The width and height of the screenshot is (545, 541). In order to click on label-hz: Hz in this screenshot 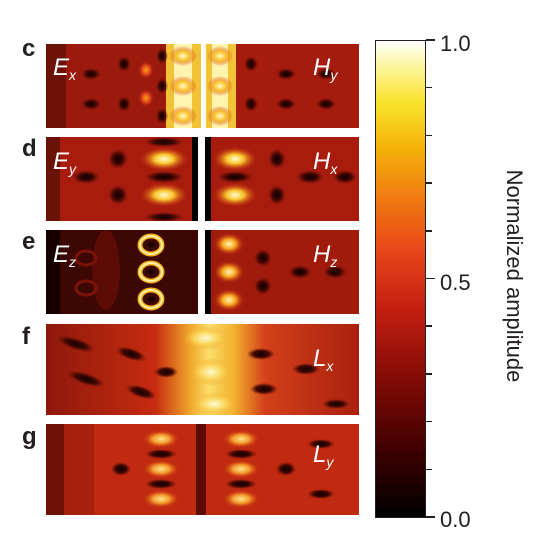, I will do `click(325, 255)`.